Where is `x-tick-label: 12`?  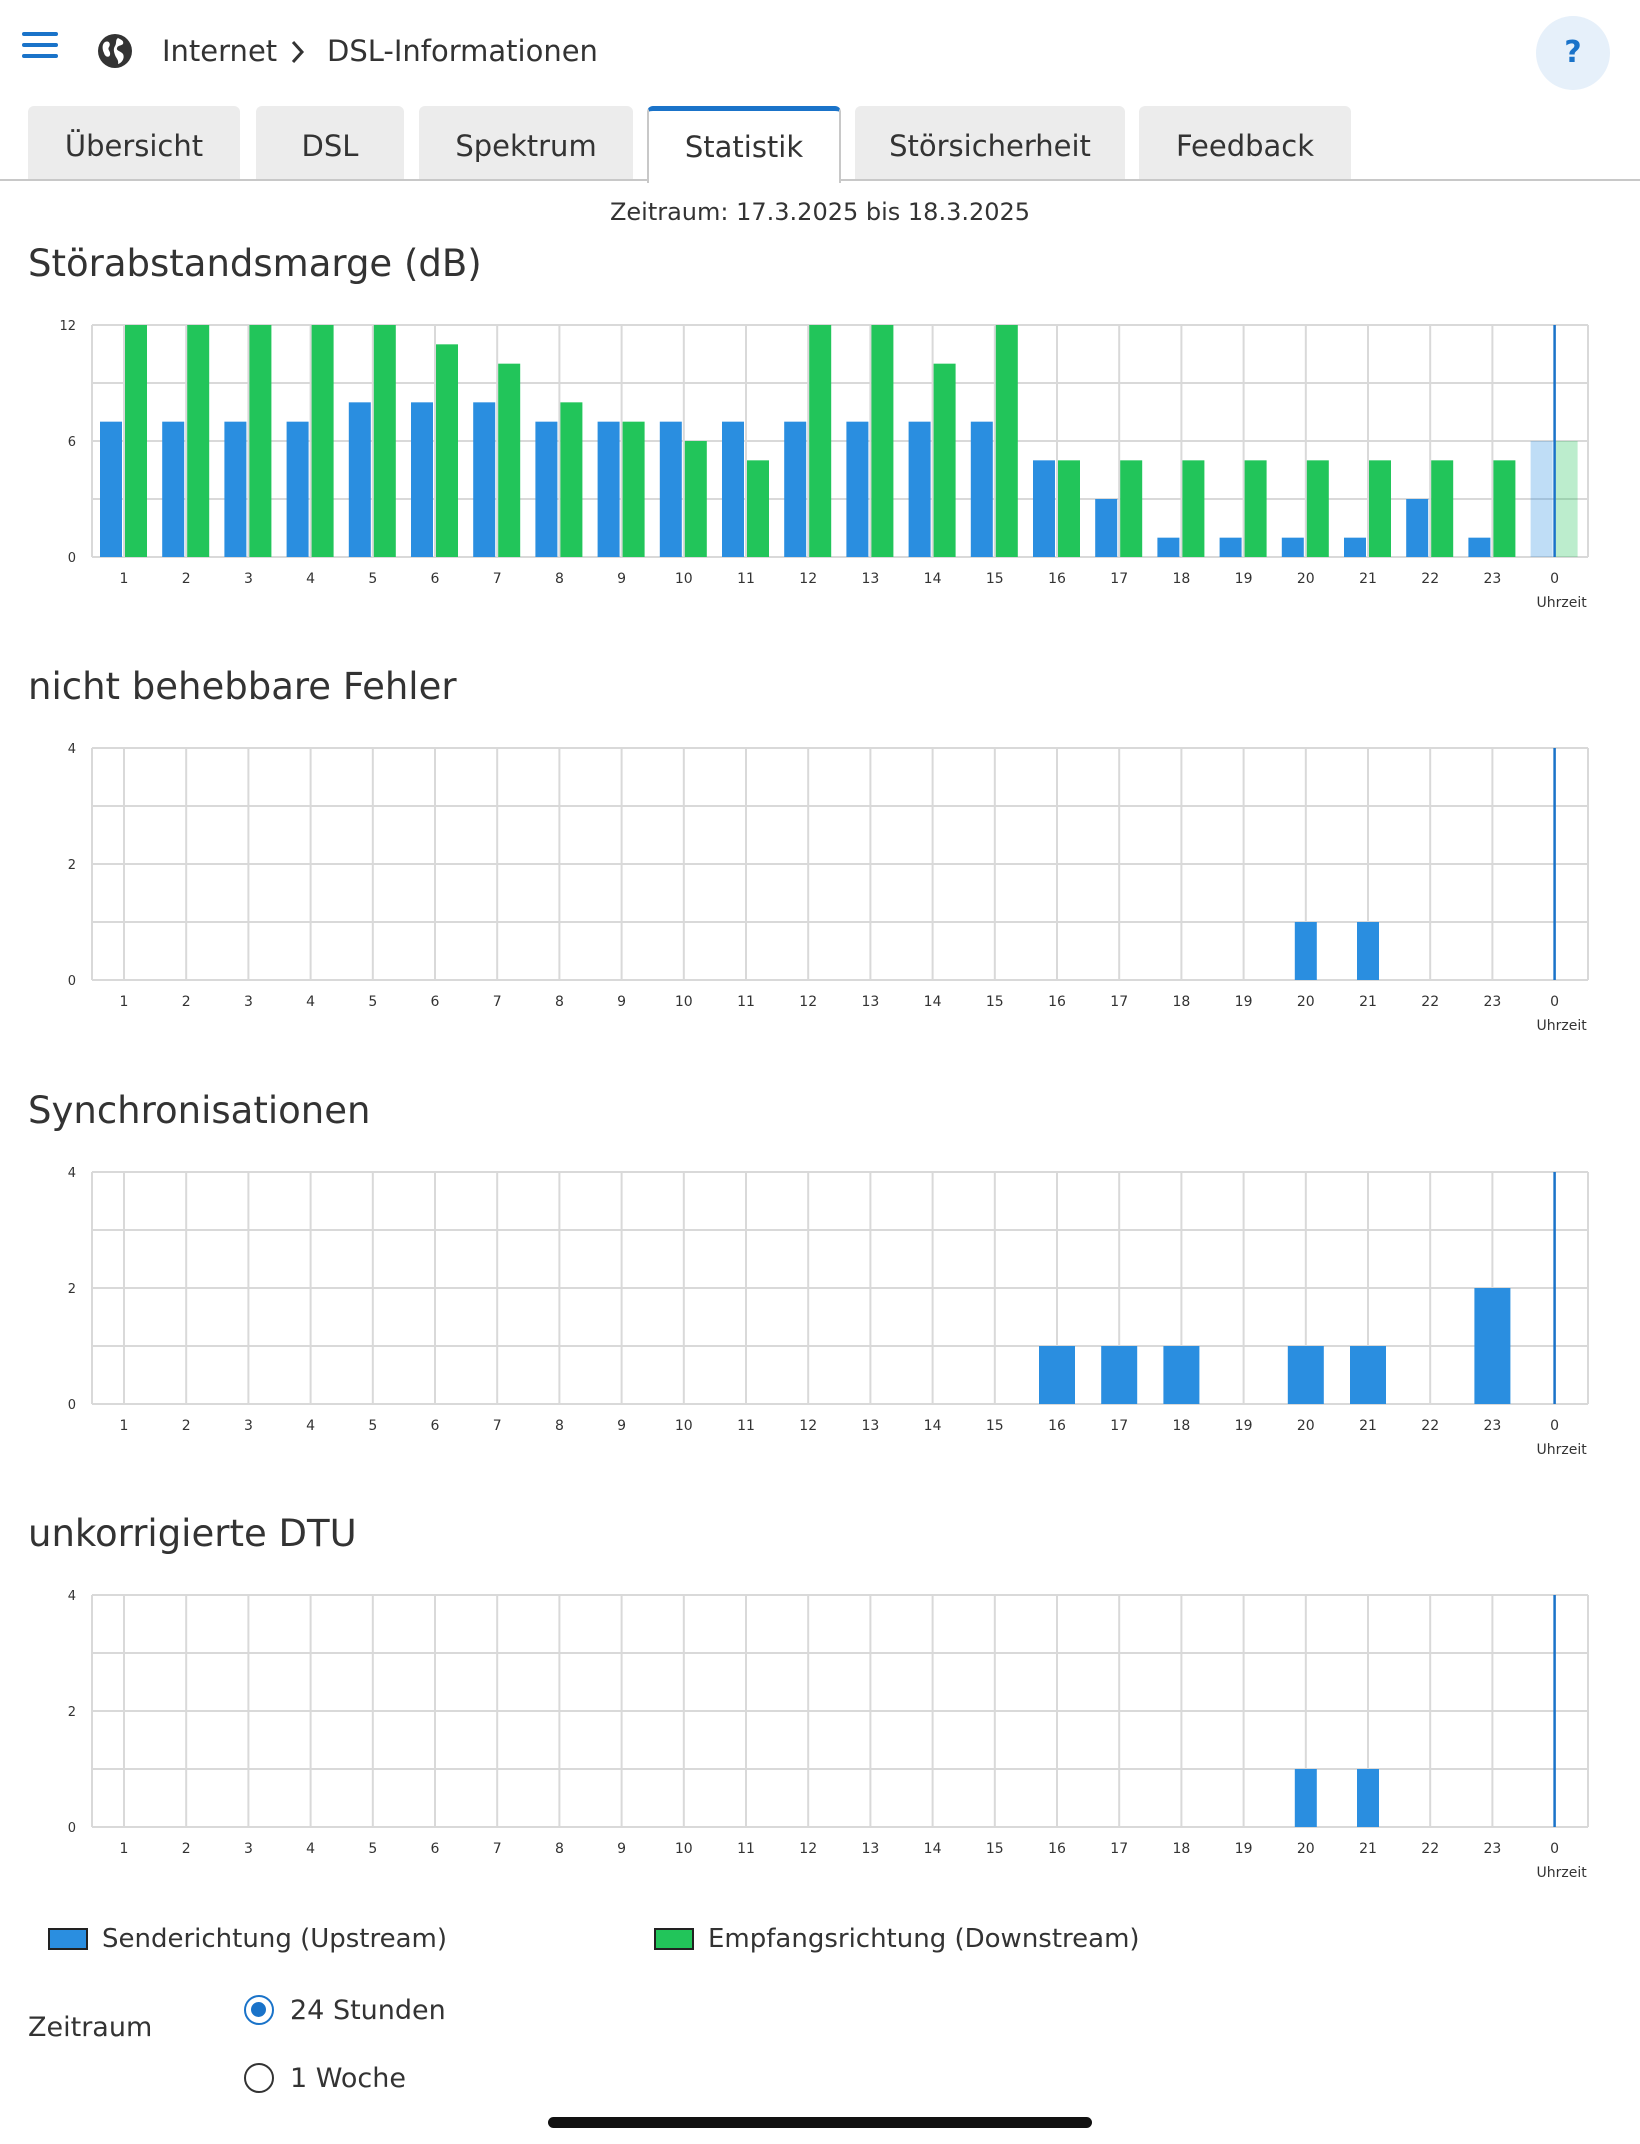
x-tick-label: 12 is located at coordinates (808, 579).